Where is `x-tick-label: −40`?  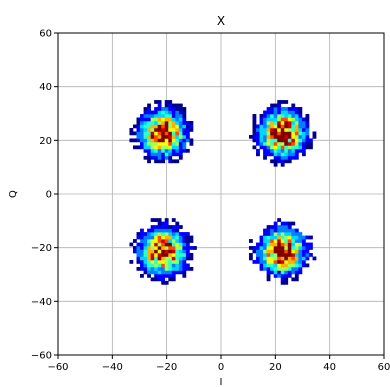
x-tick-label: −40 is located at coordinates (112, 367).